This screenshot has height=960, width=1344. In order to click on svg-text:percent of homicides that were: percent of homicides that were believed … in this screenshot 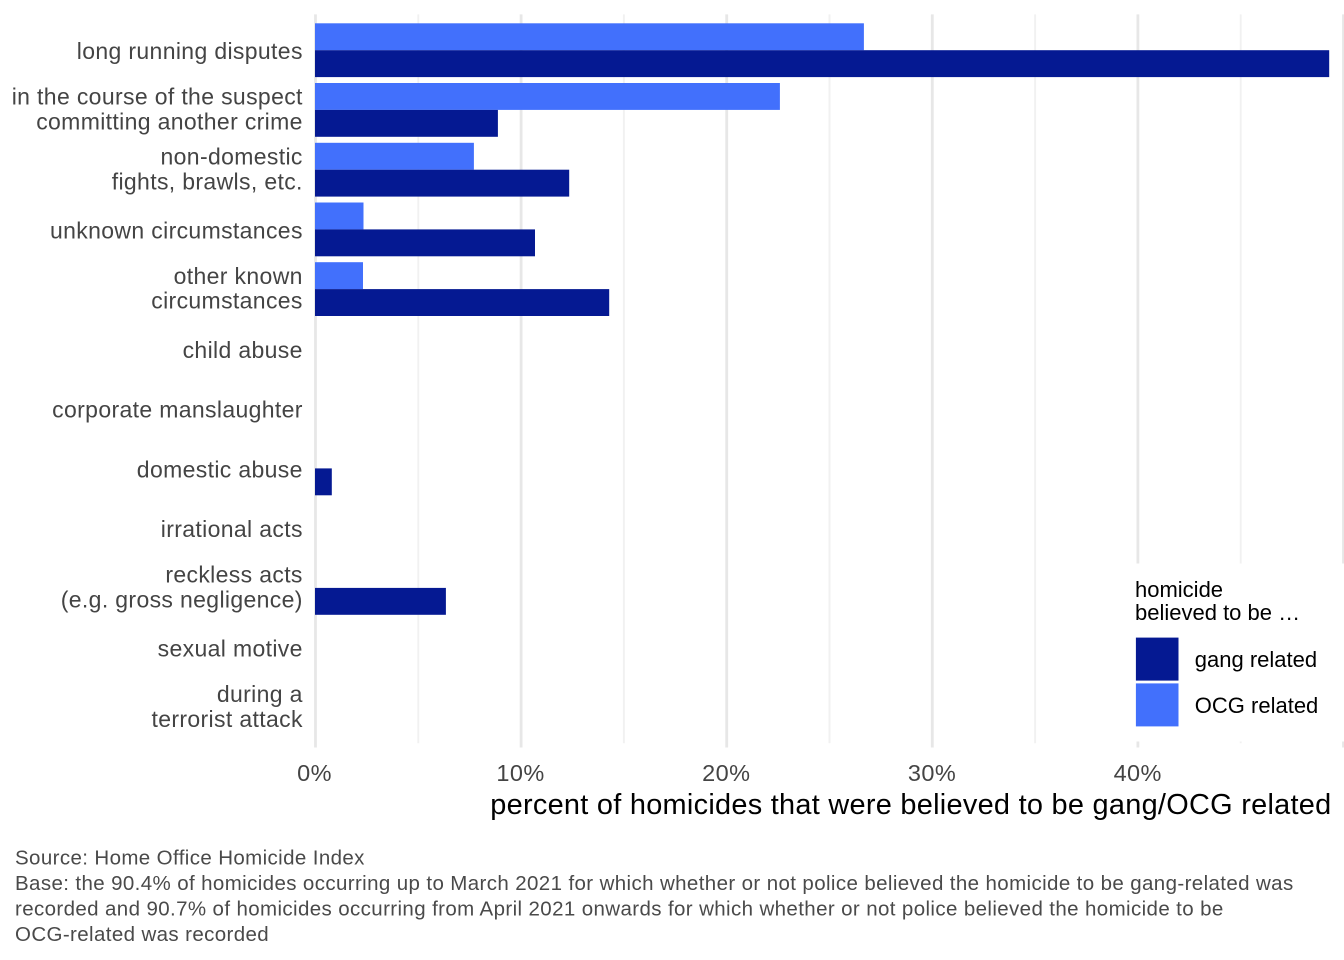, I will do `click(910, 805)`.